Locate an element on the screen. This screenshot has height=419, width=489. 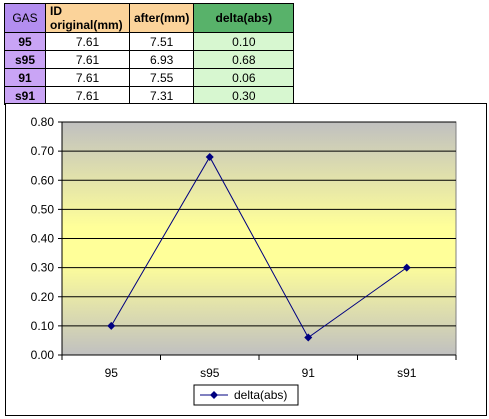
cell-after: 7.31 is located at coordinates (161, 95).